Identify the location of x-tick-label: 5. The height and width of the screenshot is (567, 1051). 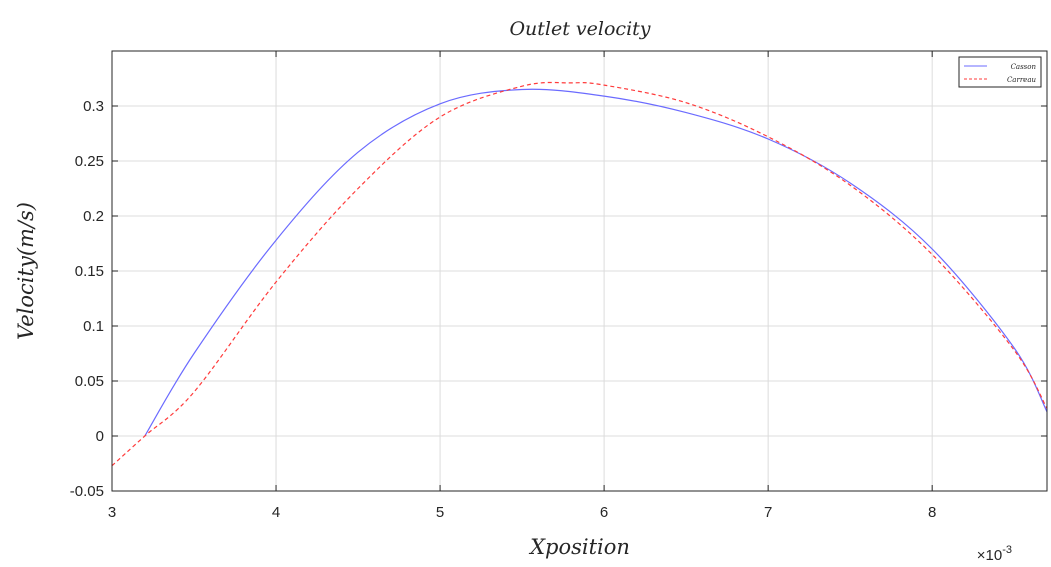
(440, 512).